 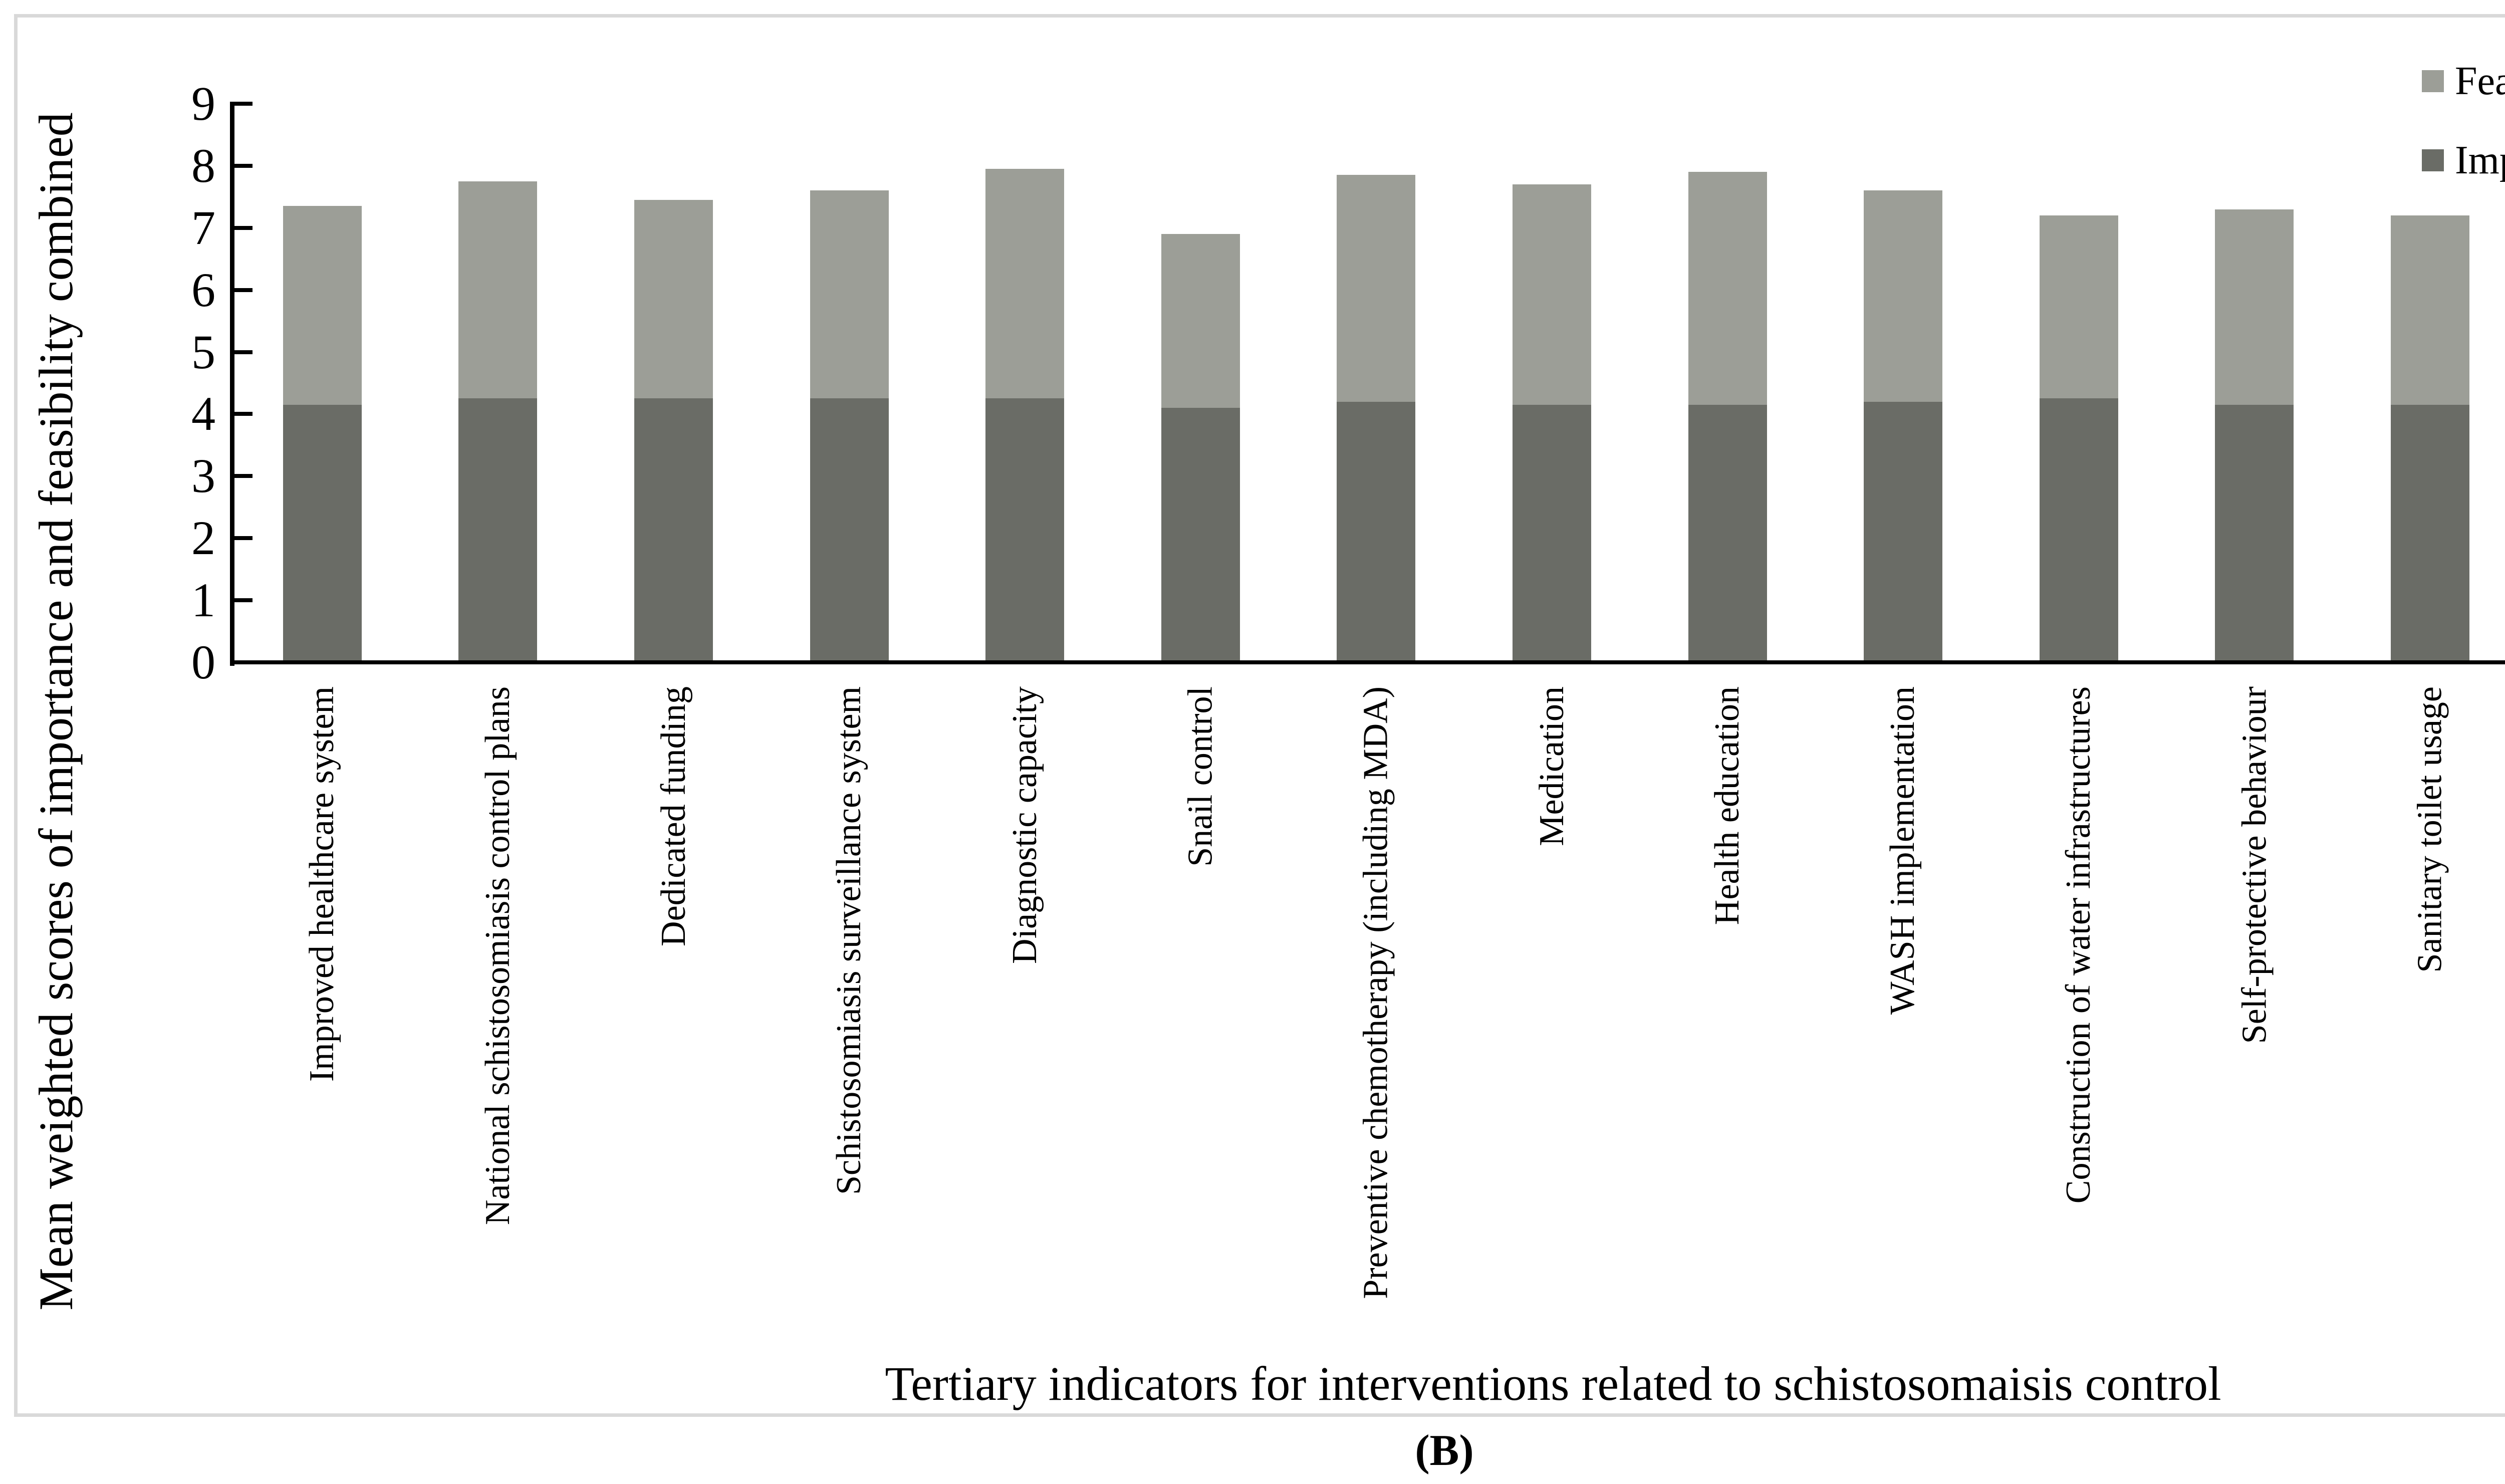 What do you see at coordinates (322, 884) in the screenshot?
I see `x-category-label-text: Improved healthcare system` at bounding box center [322, 884].